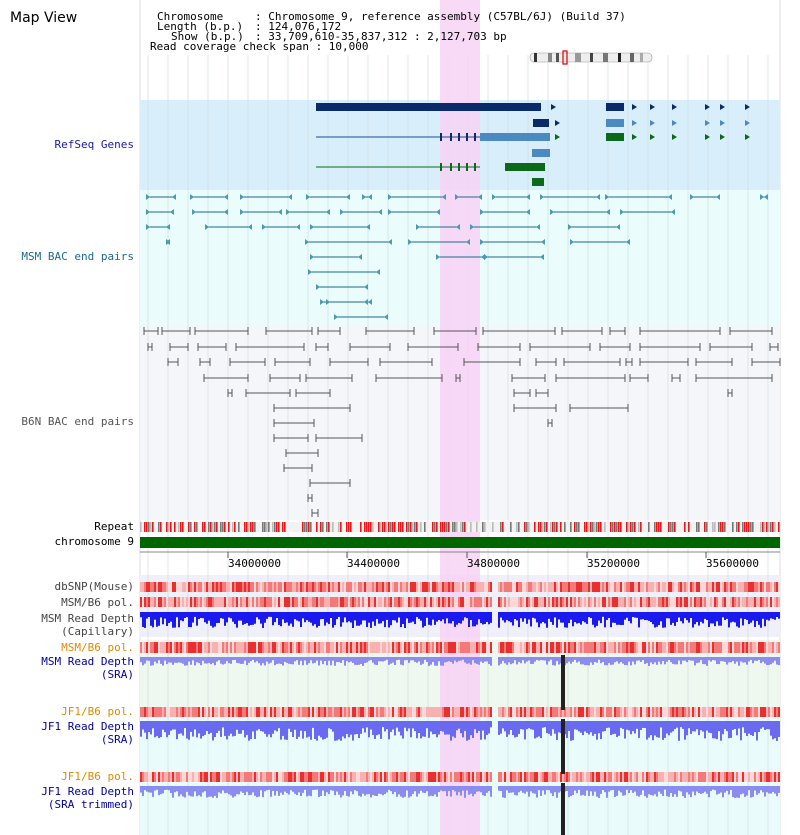  I want to click on depth-peak, so click(563, 682).